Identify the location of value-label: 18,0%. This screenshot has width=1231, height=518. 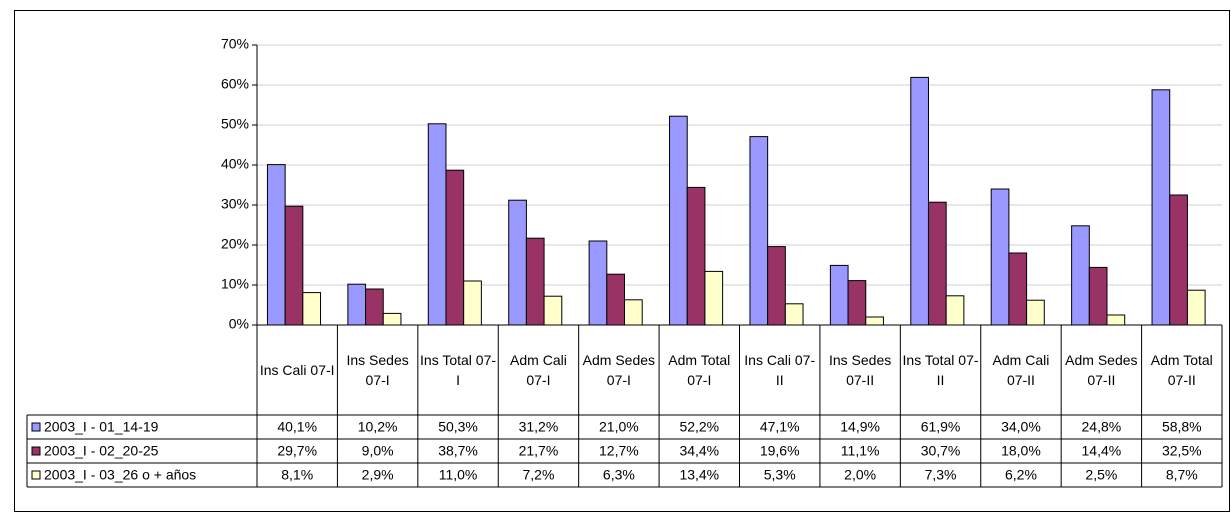
(1021, 451).